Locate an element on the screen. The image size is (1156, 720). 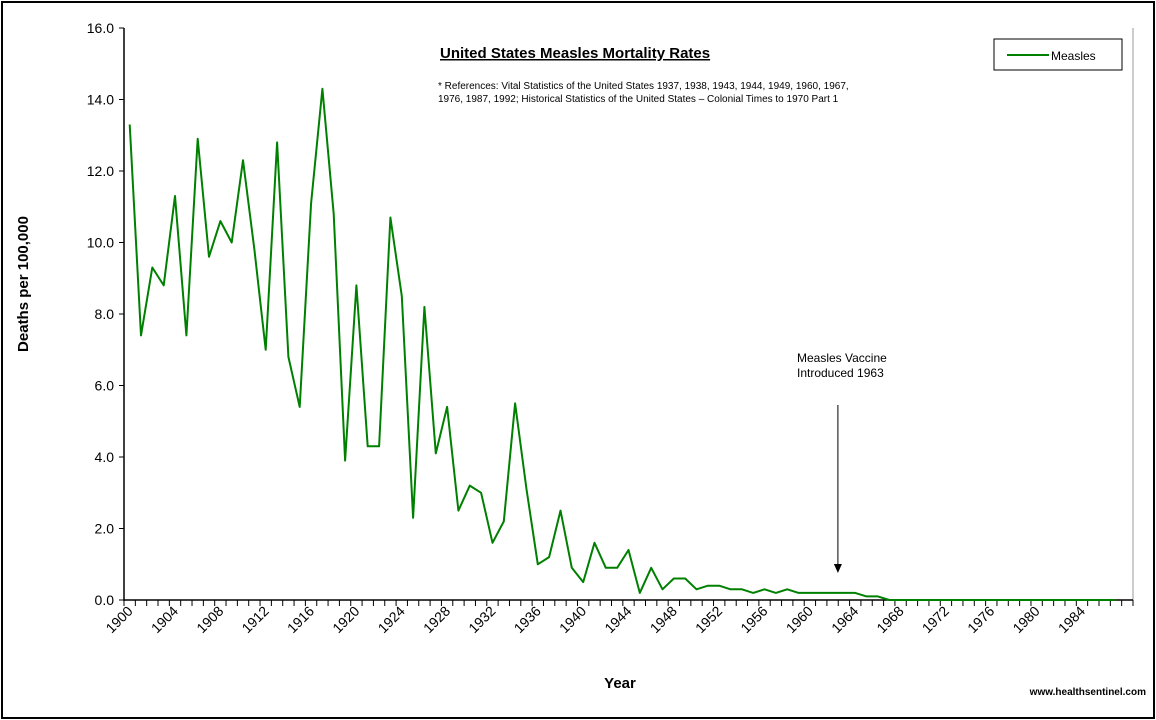
annotation-line-2: Introduced 1963 is located at coordinates (840, 373).